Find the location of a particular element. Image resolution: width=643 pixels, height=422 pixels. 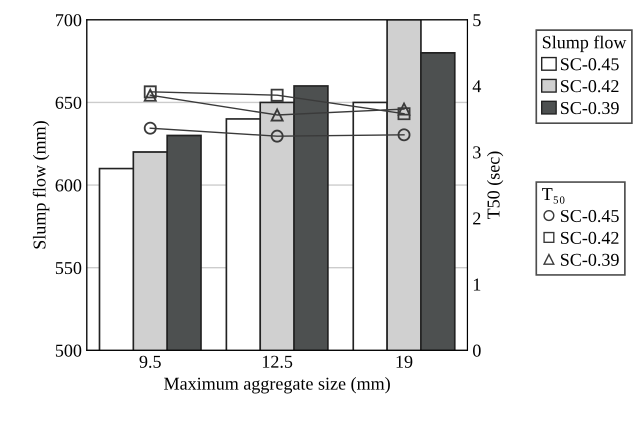

y2-tick-label: 5 is located at coordinates (477, 20).